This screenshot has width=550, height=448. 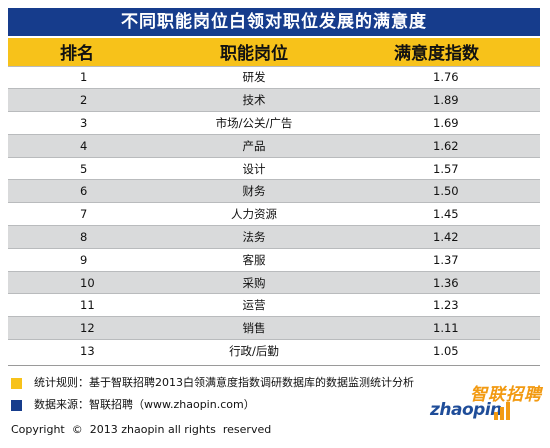 I want to click on score-cell: 1.76, so click(x=445, y=77).